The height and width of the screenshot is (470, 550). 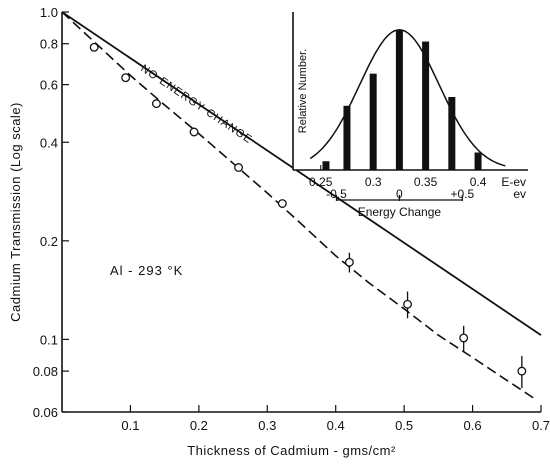 I want to click on inset-top-tick-label: 0.4, so click(x=478, y=182).